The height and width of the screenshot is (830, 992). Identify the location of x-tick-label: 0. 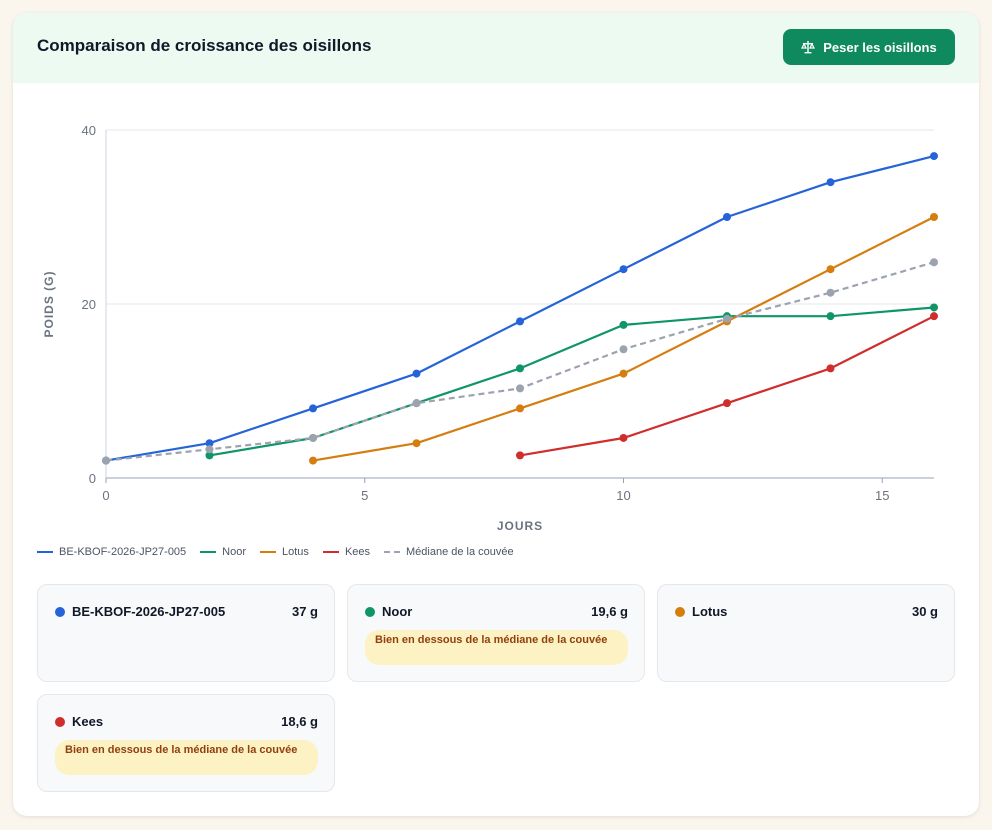
(105, 495).